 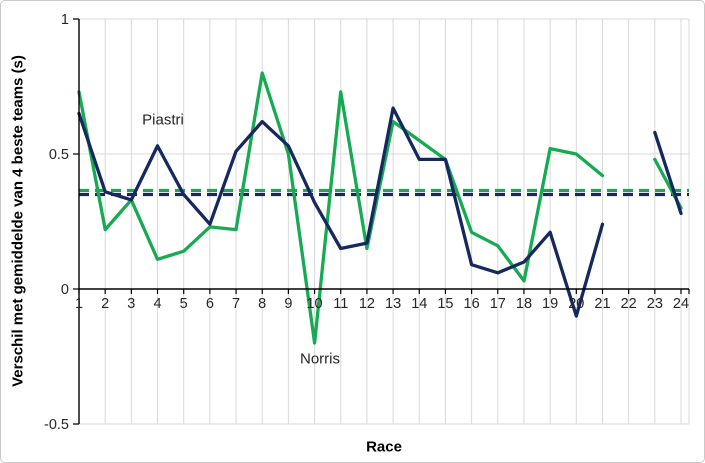 I want to click on x-tick-label: 20, so click(x=576, y=304).